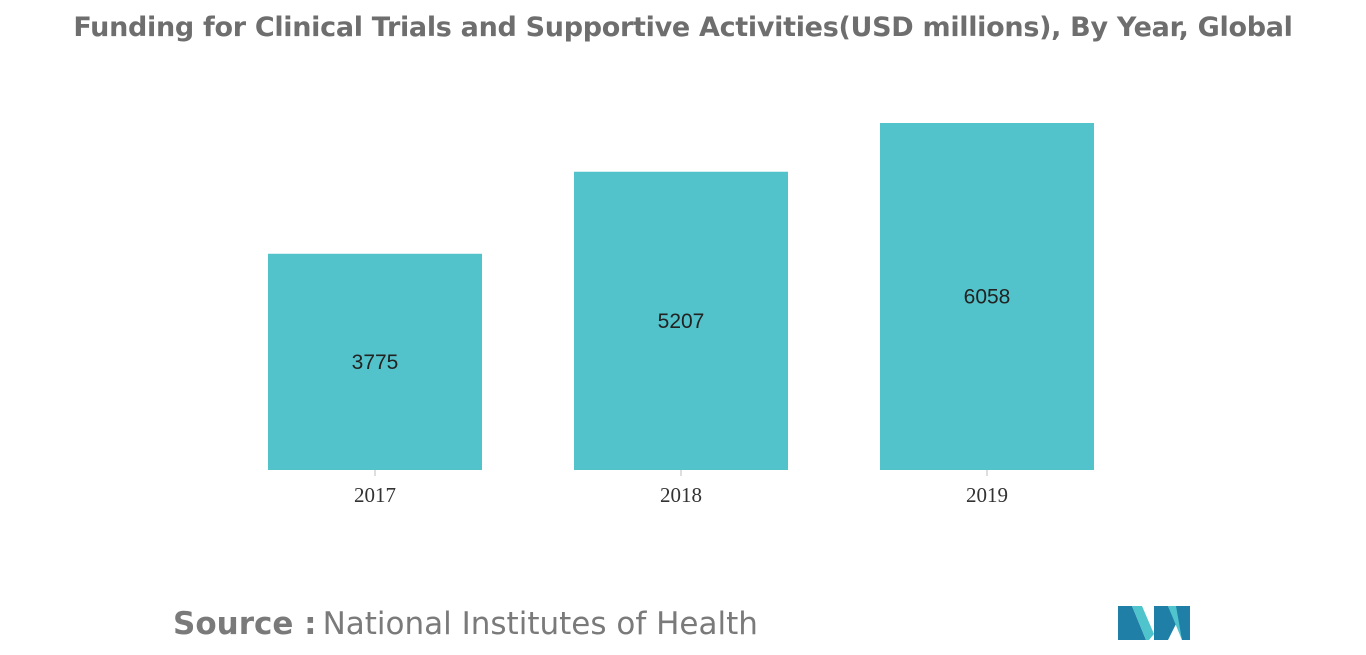 The width and height of the screenshot is (1366, 655). What do you see at coordinates (245, 624) in the screenshot?
I see `source-label: Source :` at bounding box center [245, 624].